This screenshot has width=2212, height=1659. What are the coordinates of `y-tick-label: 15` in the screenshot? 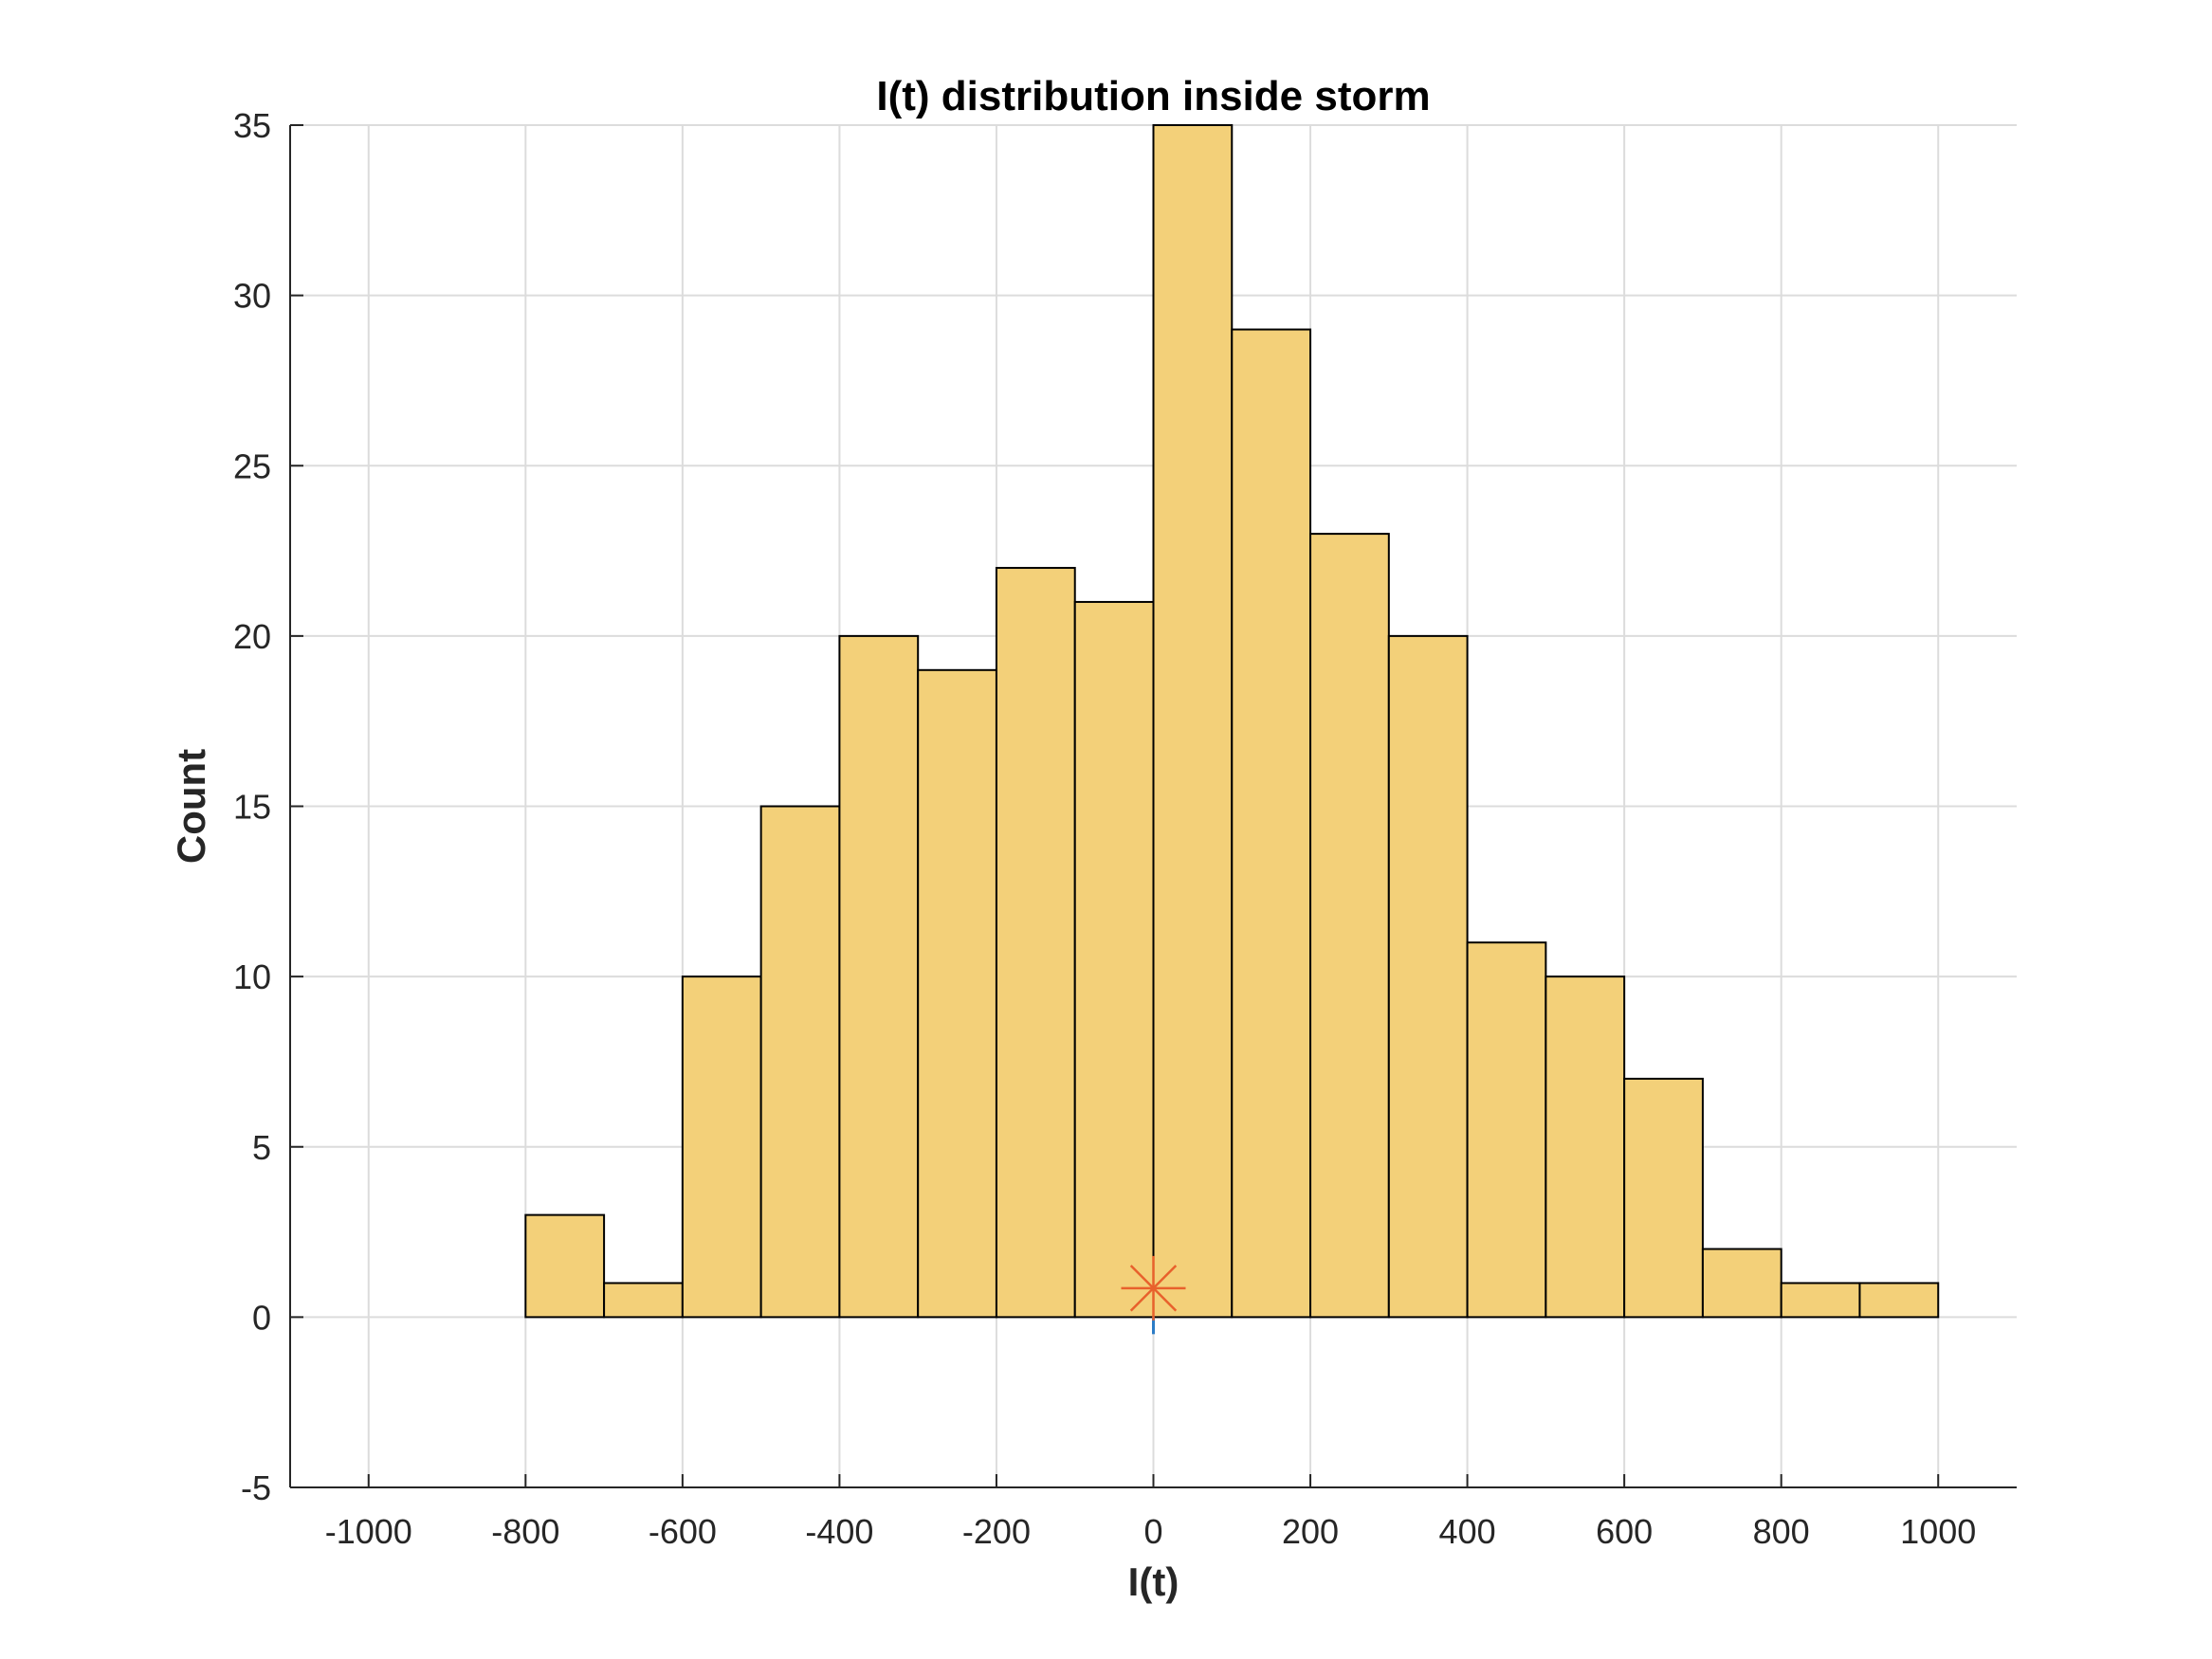 It's located at (252, 807).